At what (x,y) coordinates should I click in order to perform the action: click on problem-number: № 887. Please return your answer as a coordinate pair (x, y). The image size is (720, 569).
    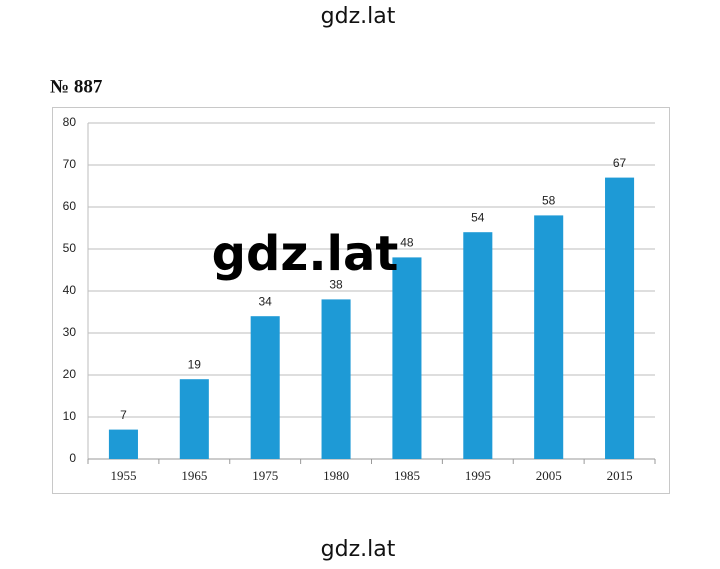
    Looking at the image, I should click on (76, 86).